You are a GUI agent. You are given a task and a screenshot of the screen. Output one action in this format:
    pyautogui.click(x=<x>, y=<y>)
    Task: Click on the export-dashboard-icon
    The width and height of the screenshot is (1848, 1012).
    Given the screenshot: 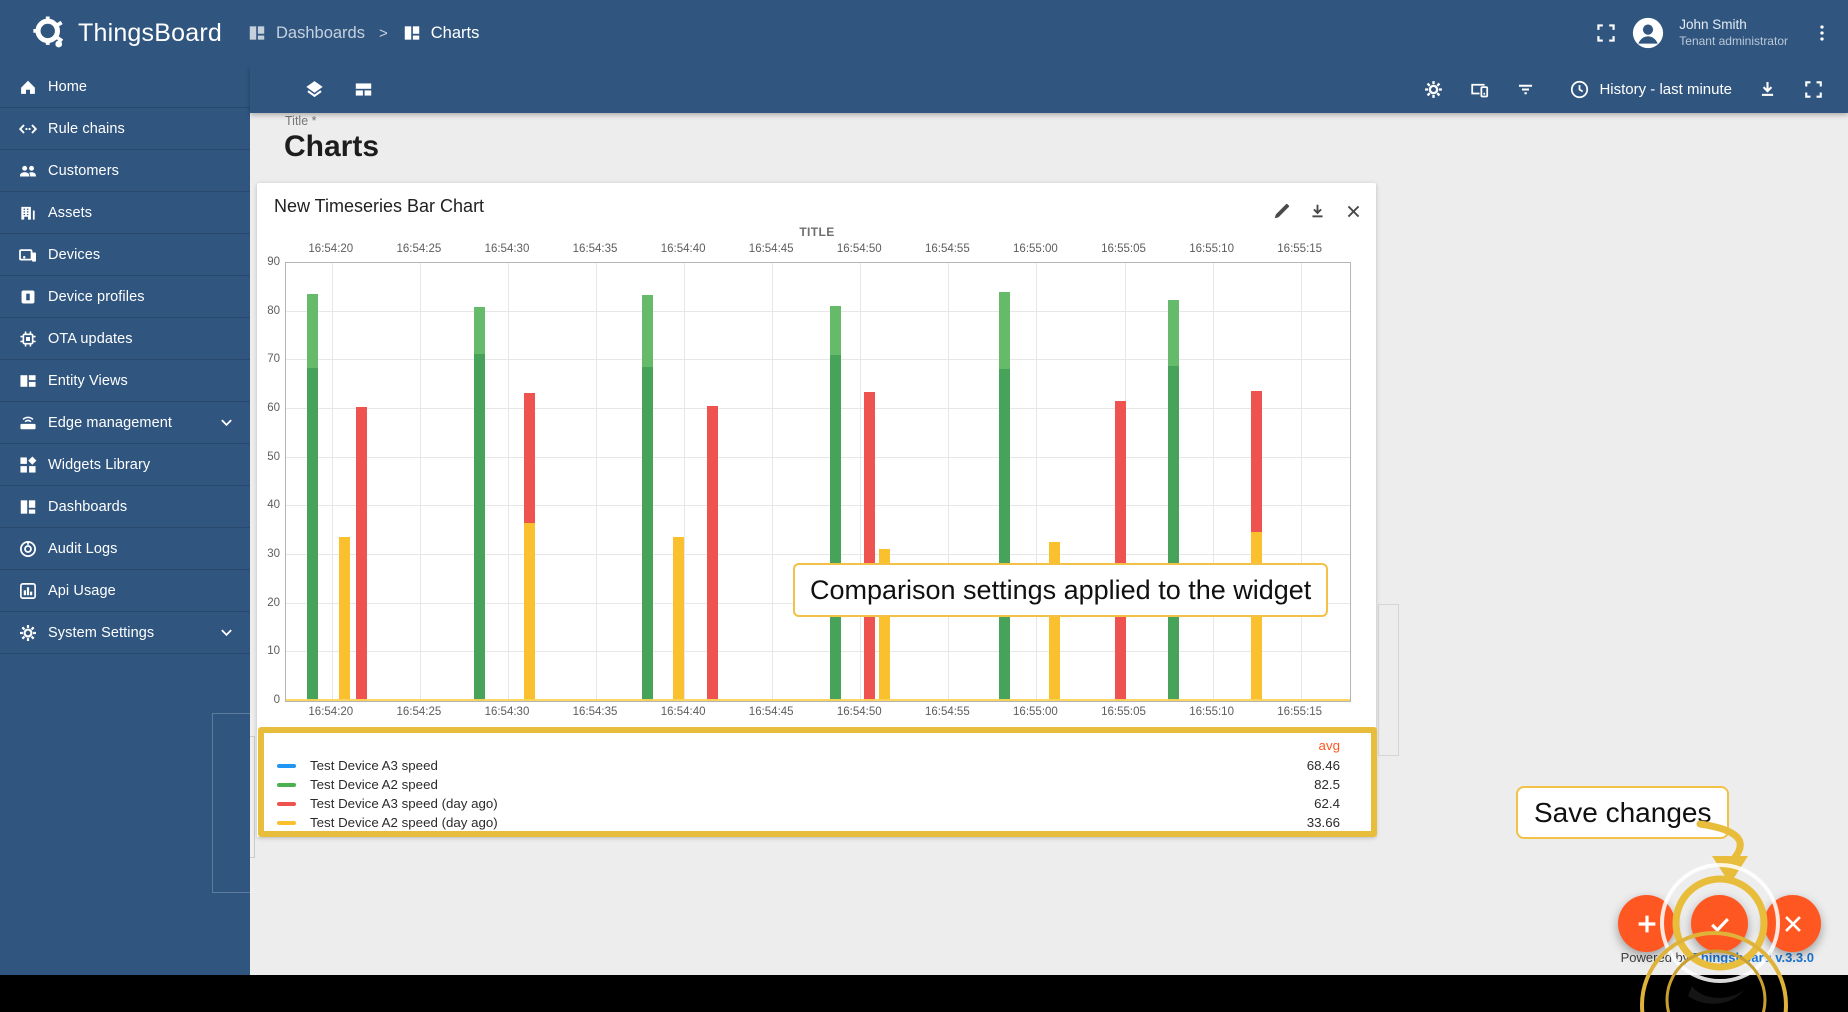 What is the action you would take?
    pyautogui.click(x=1767, y=89)
    